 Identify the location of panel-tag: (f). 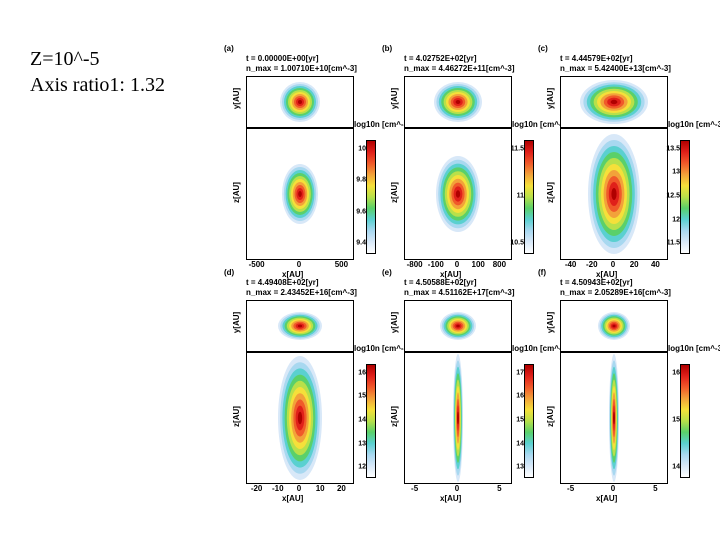
(542, 272).